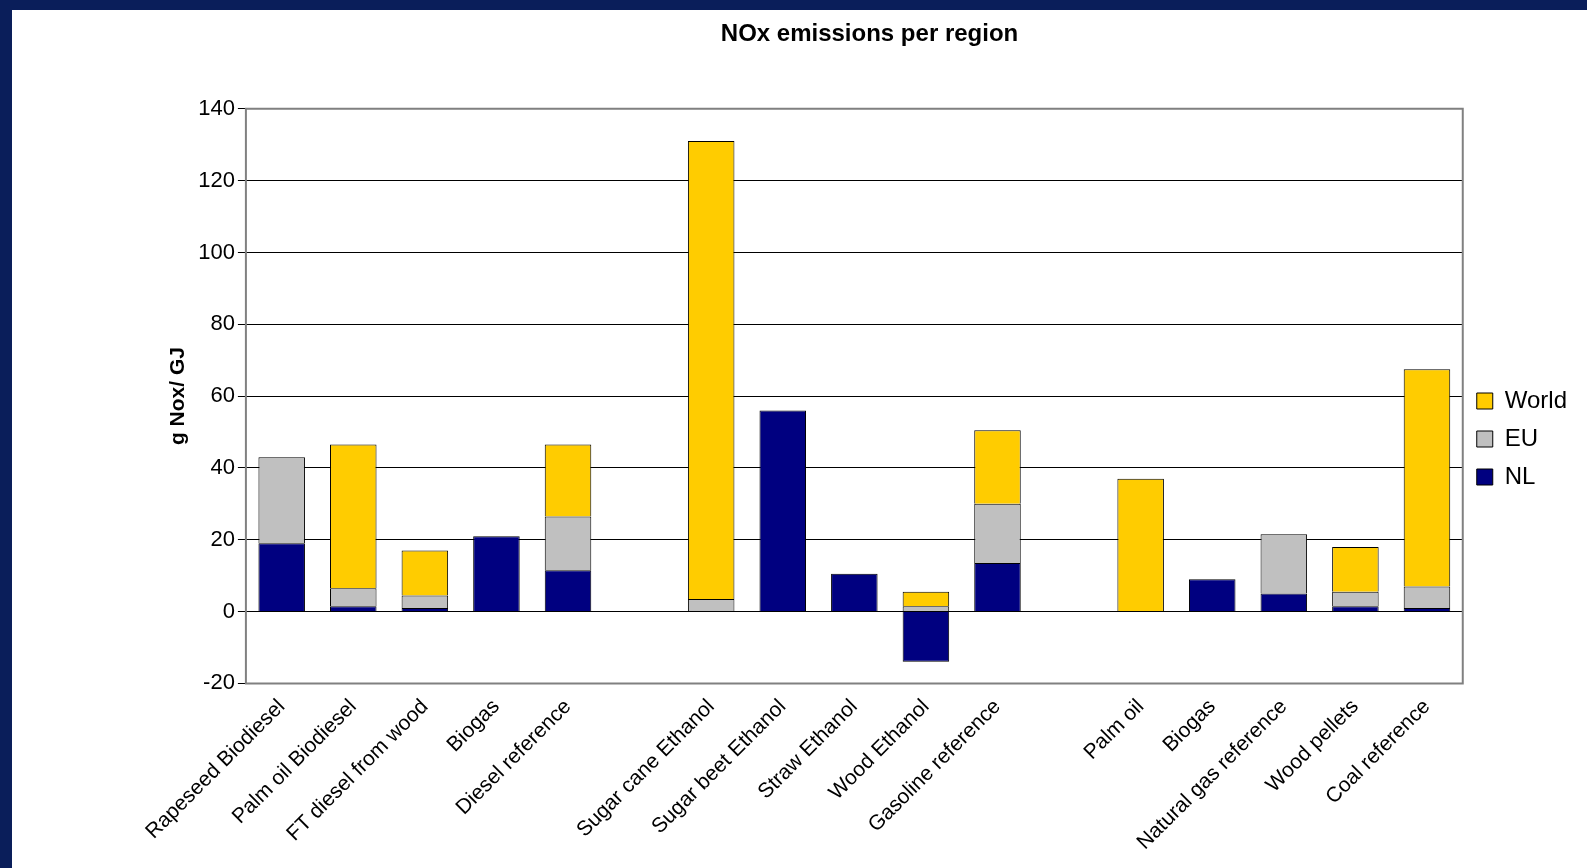  What do you see at coordinates (222, 395) in the screenshot?
I see `y-tick-label: 60` at bounding box center [222, 395].